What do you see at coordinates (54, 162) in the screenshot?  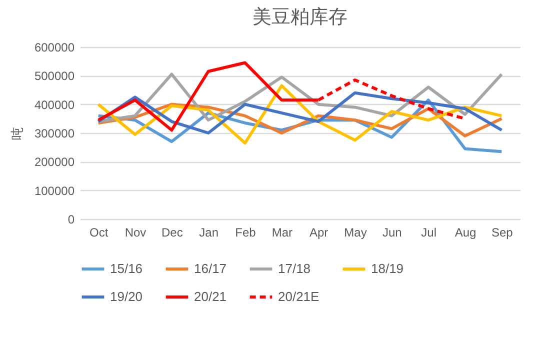 I see `y-tick-label: 200000` at bounding box center [54, 162].